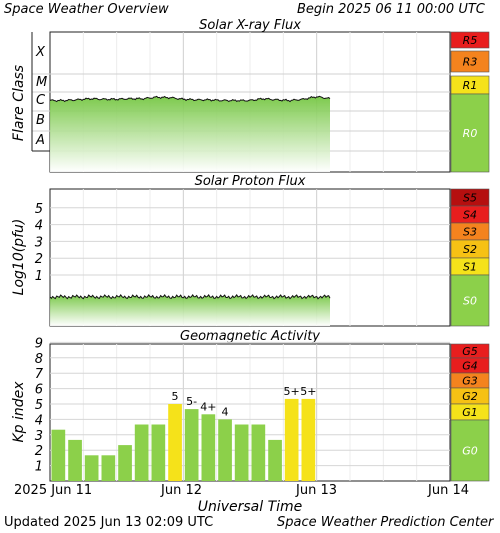  What do you see at coordinates (86, 9) in the screenshot?
I see `app-title: Space Weather Overview` at bounding box center [86, 9].